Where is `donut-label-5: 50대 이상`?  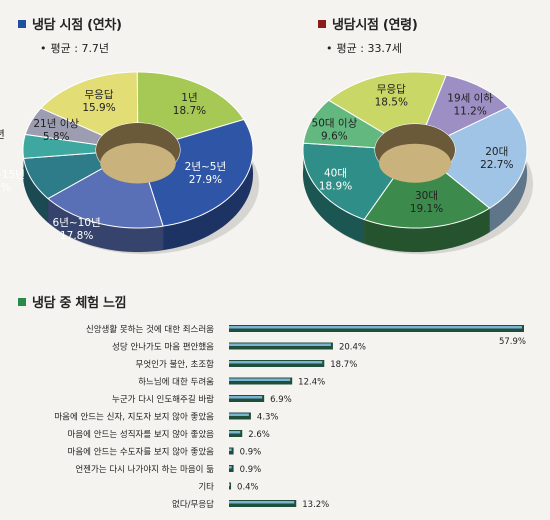
donut-label-5: 50대 이상 is located at coordinates (335, 124).